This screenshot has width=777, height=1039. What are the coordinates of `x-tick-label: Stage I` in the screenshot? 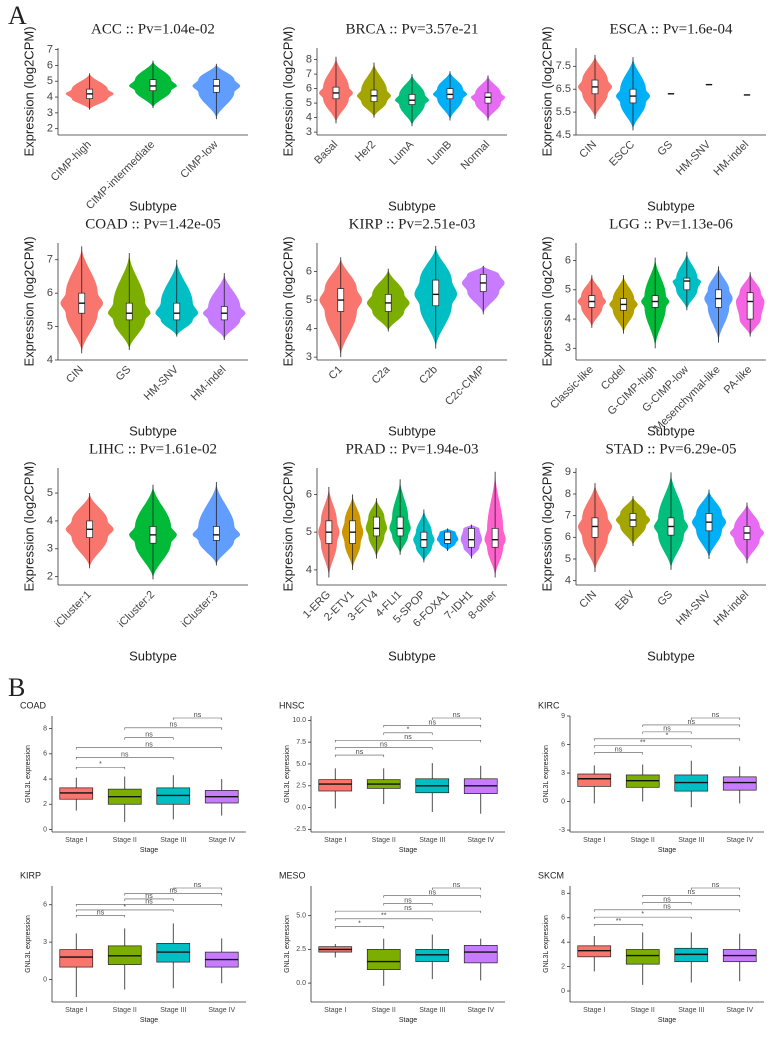 It's located at (335, 840).